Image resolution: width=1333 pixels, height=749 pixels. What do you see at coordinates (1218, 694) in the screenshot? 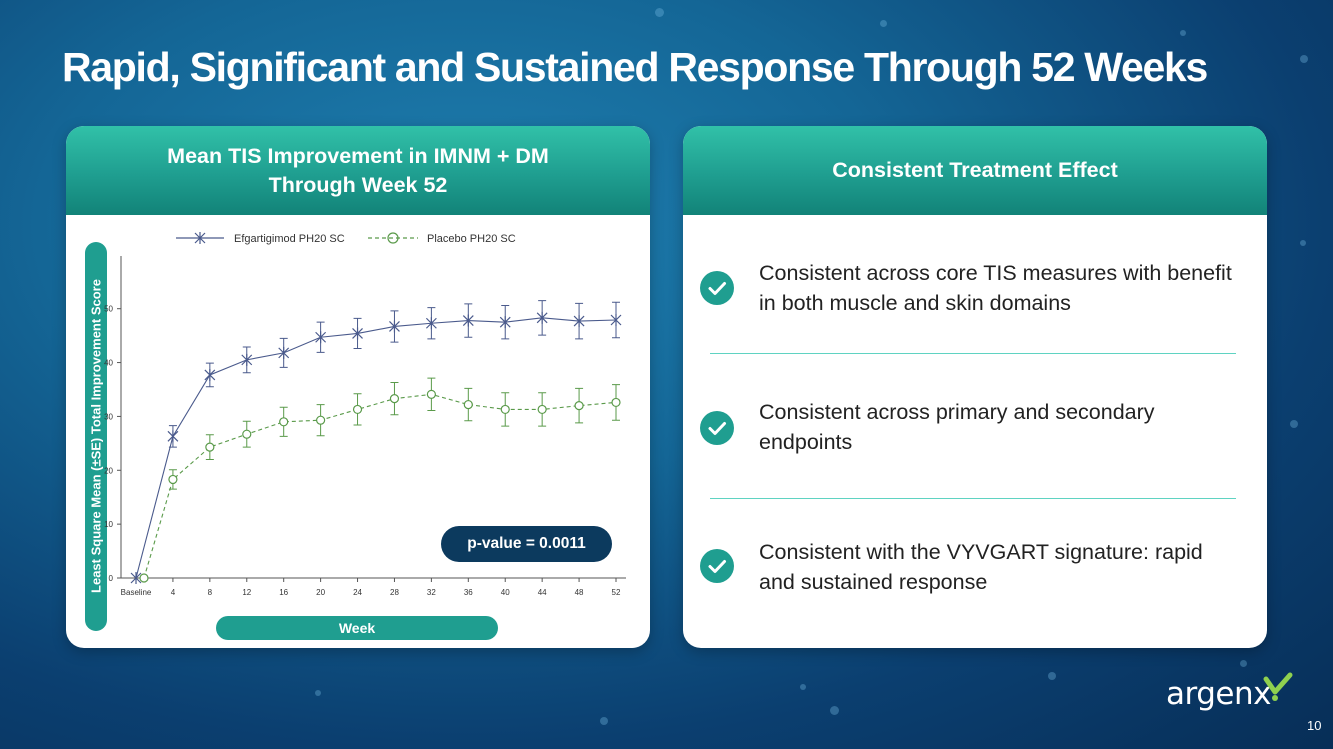
I see `argenx-logo: argenx` at bounding box center [1218, 694].